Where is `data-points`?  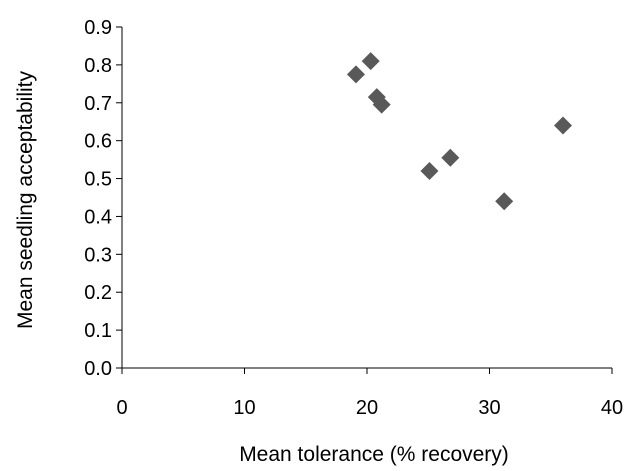 data-points is located at coordinates (459, 131).